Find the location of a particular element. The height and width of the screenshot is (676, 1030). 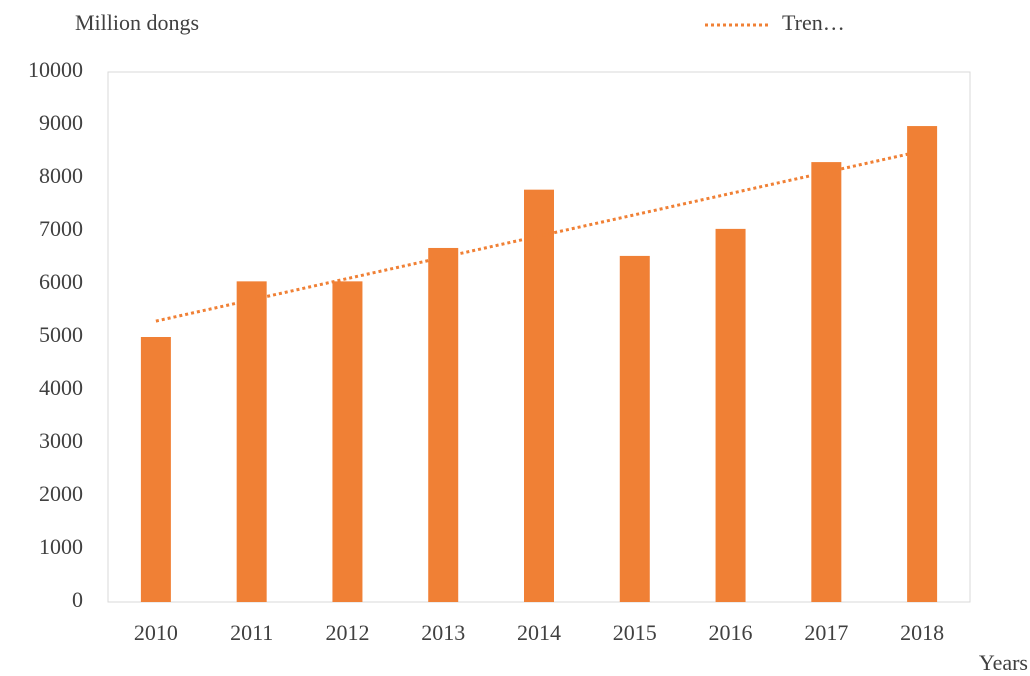

y-tick-label: 5000 is located at coordinates (61, 334).